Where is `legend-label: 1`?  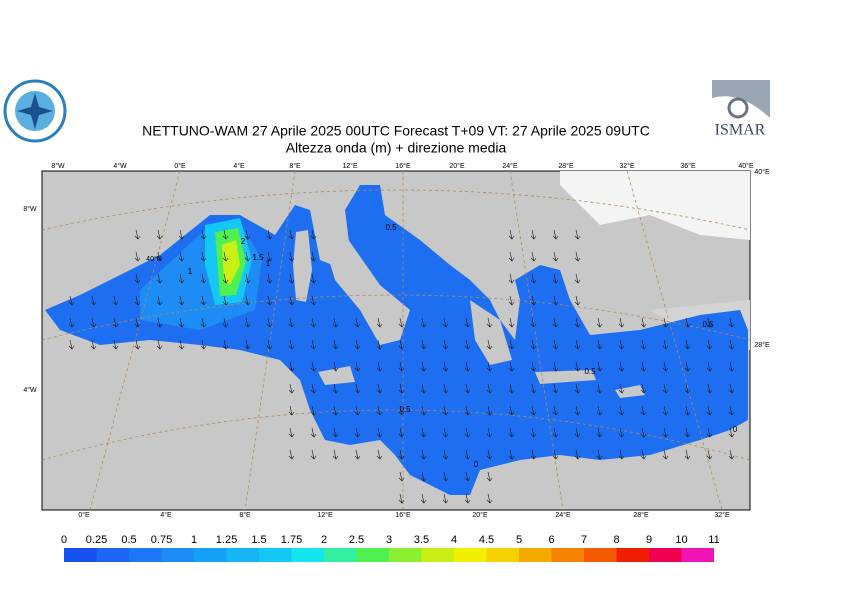
legend-label: 1 is located at coordinates (194, 540).